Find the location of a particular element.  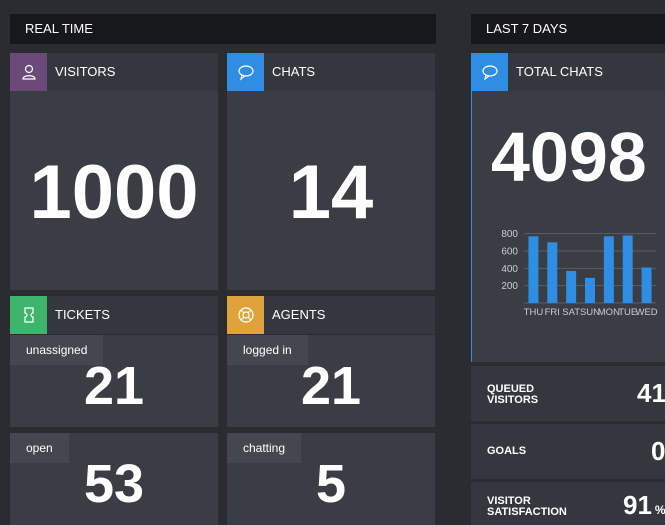

bar-fri is located at coordinates (552, 272).